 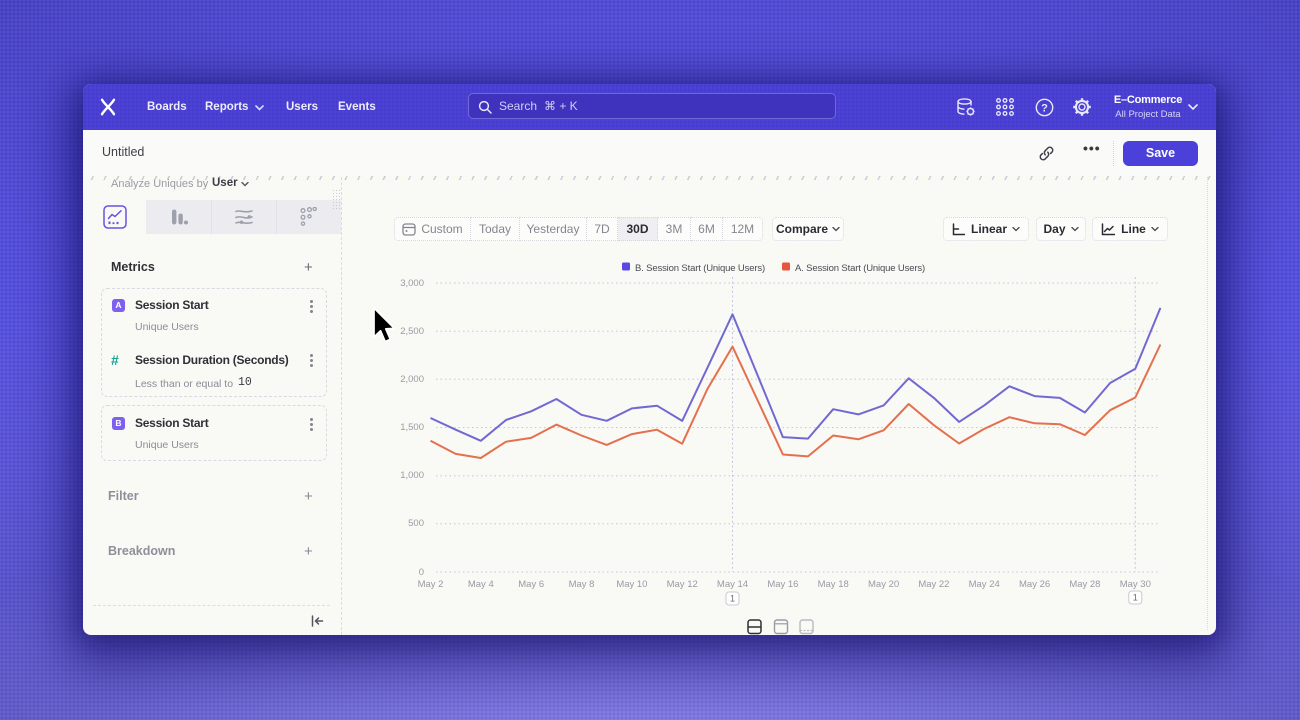 I want to click on svg-text:A. Session Start (Unique Users: A. Session Start (Unique Users), so click(x=860, y=268).